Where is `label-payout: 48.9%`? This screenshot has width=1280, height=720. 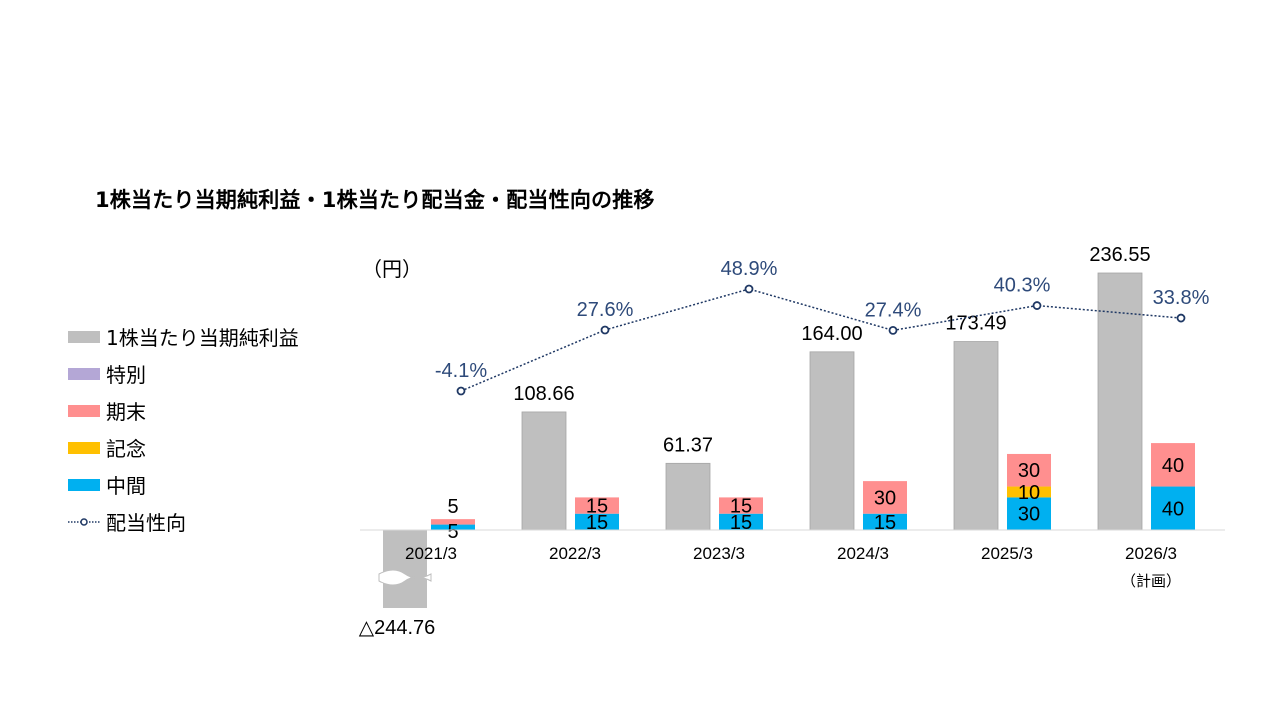
label-payout: 48.9% is located at coordinates (749, 269).